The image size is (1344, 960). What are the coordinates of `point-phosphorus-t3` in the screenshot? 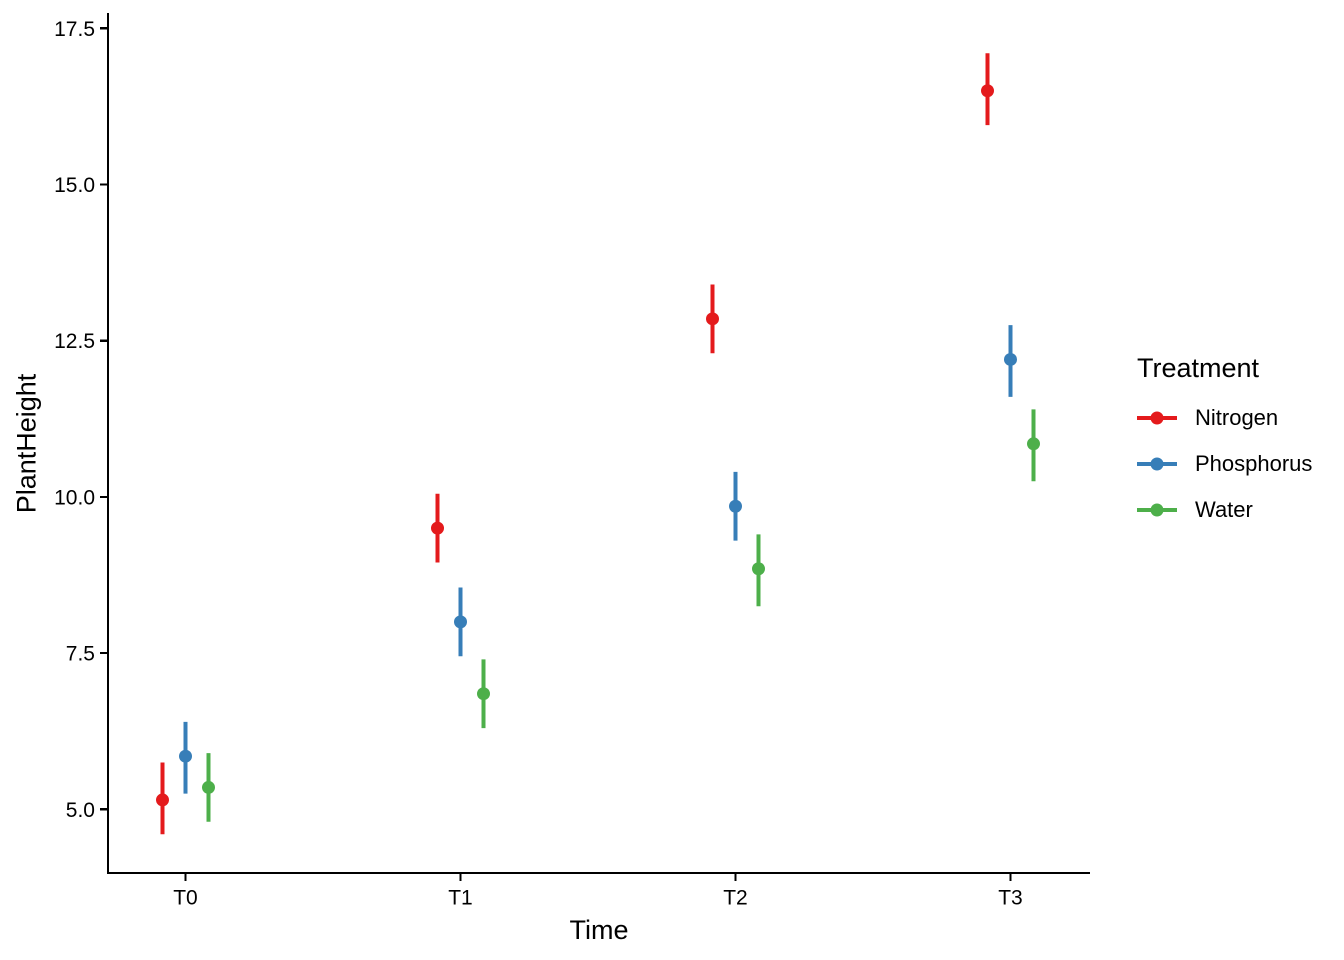 It's located at (1010, 359).